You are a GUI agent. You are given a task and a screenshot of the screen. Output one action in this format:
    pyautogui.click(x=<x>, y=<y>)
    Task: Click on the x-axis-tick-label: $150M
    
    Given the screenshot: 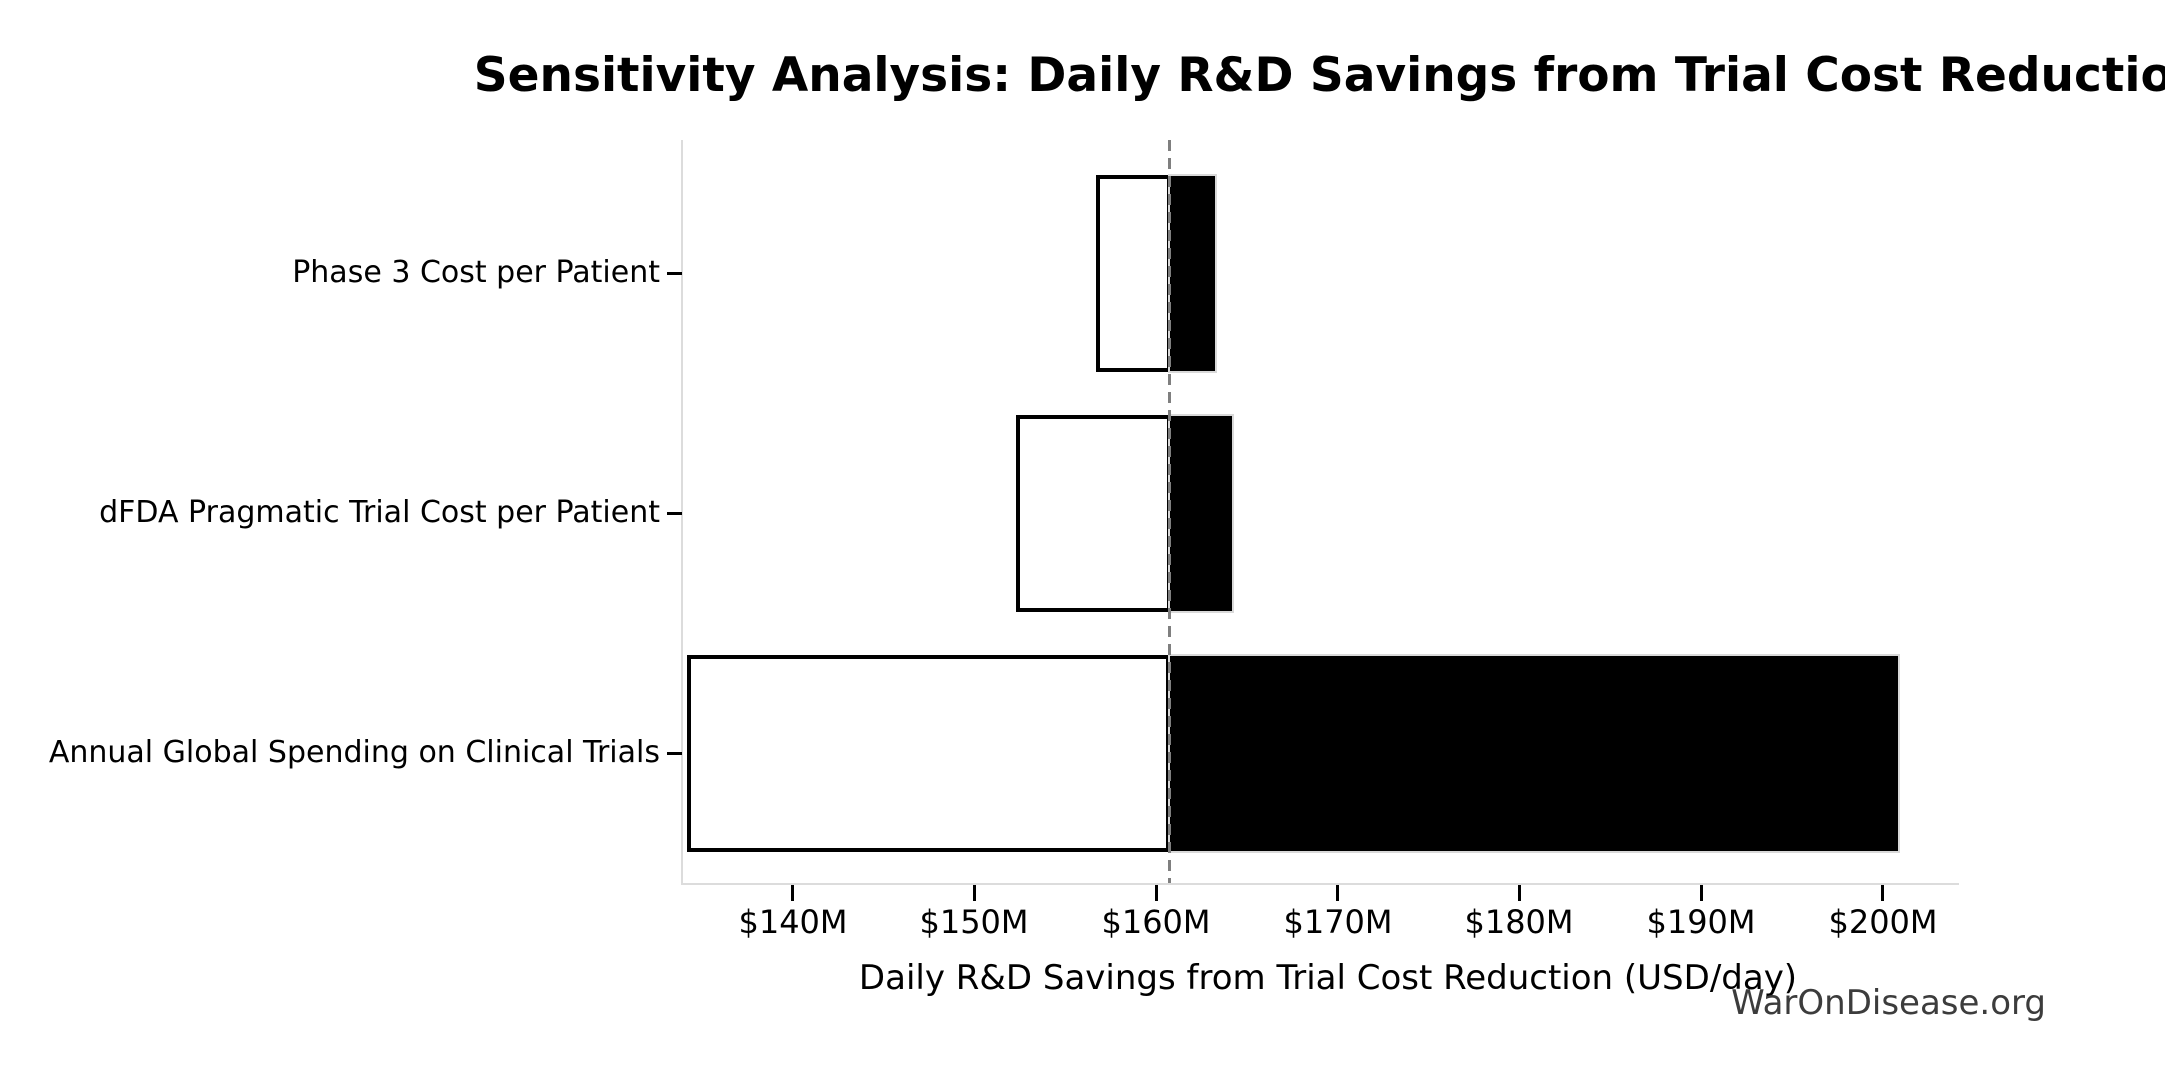 What is the action you would take?
    pyautogui.click(x=974, y=922)
    